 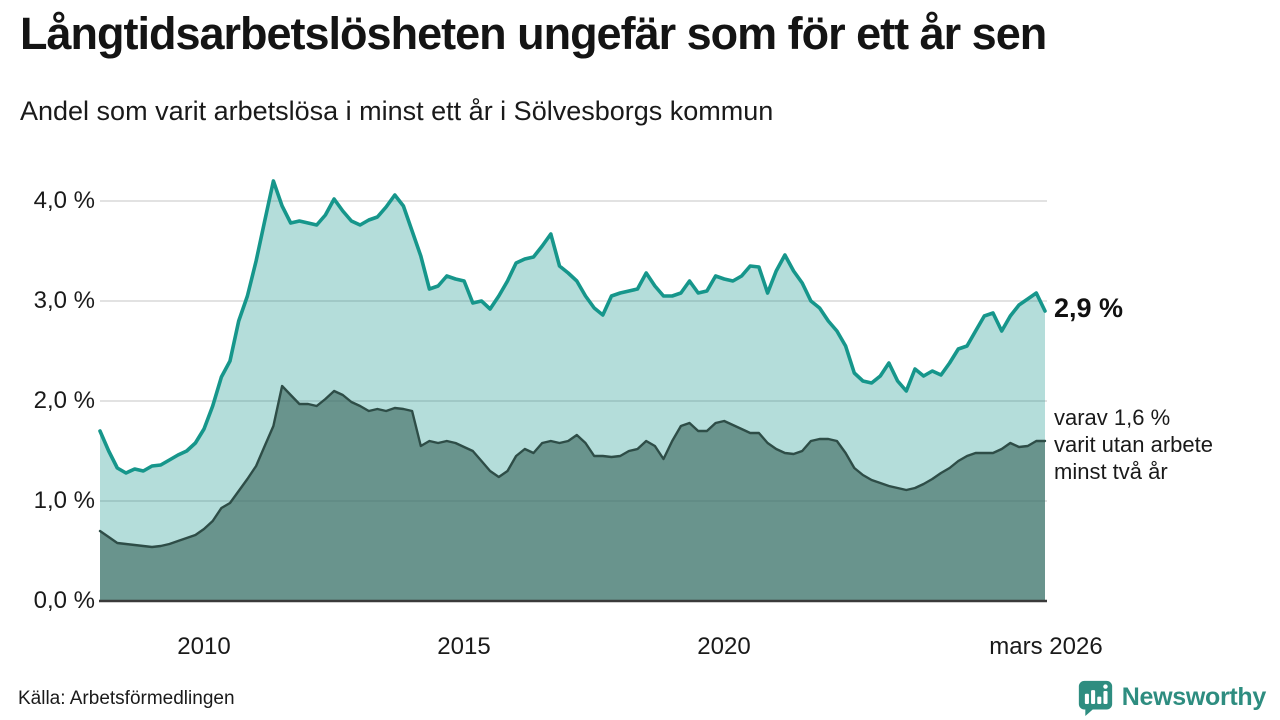 I want to click on source-credit: Källa: Arbetsförmedlingen, so click(x=126, y=698).